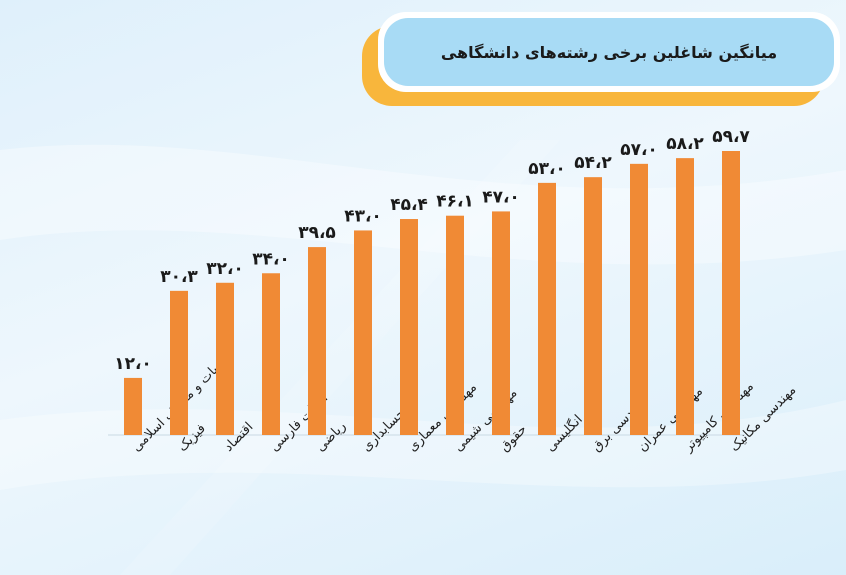  I want to click on title-banner: میانگین شاغلین برخی رشته‌های دانشگاهی, so click(609, 52).